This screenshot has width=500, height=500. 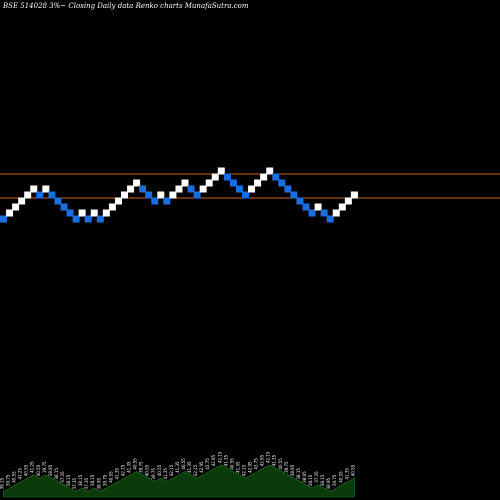 I want to click on renko-bricks, so click(x=179, y=195).